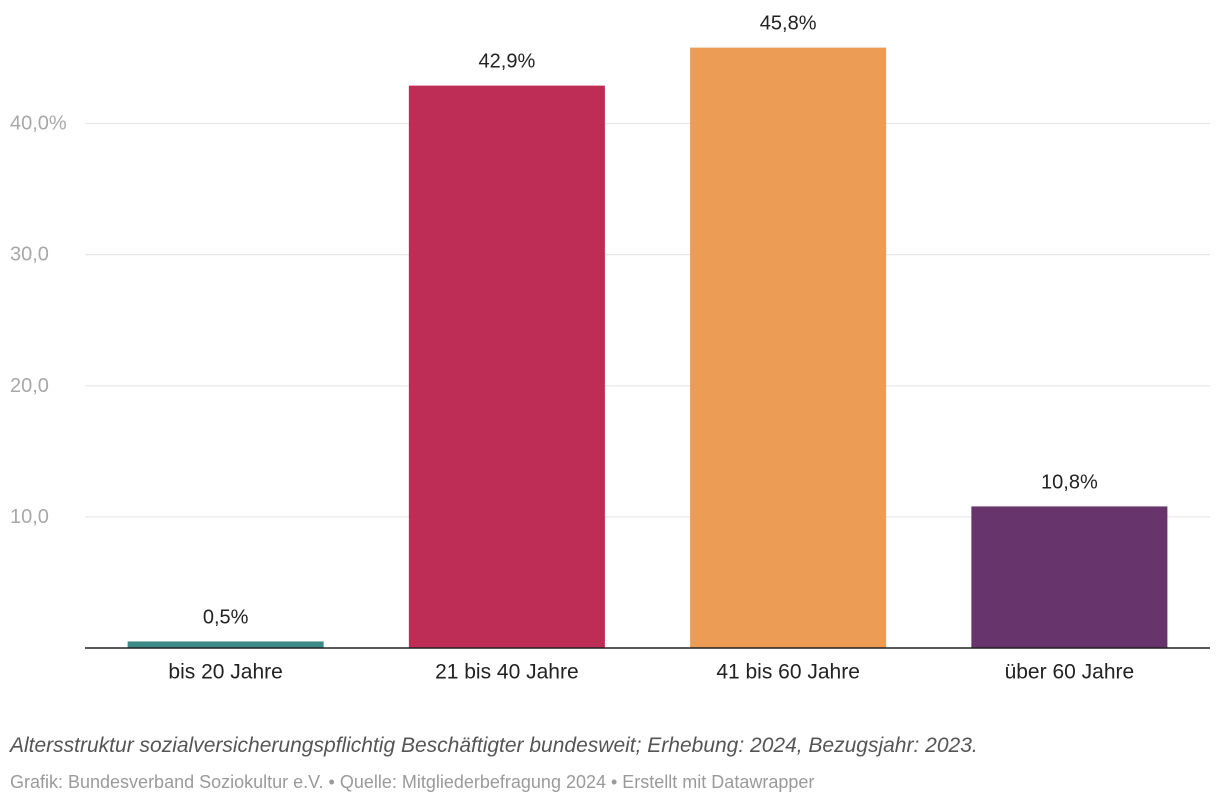 This screenshot has width=1220, height=806. Describe the element at coordinates (1069, 482) in the screenshot. I see `data-label: 10,8%` at that location.